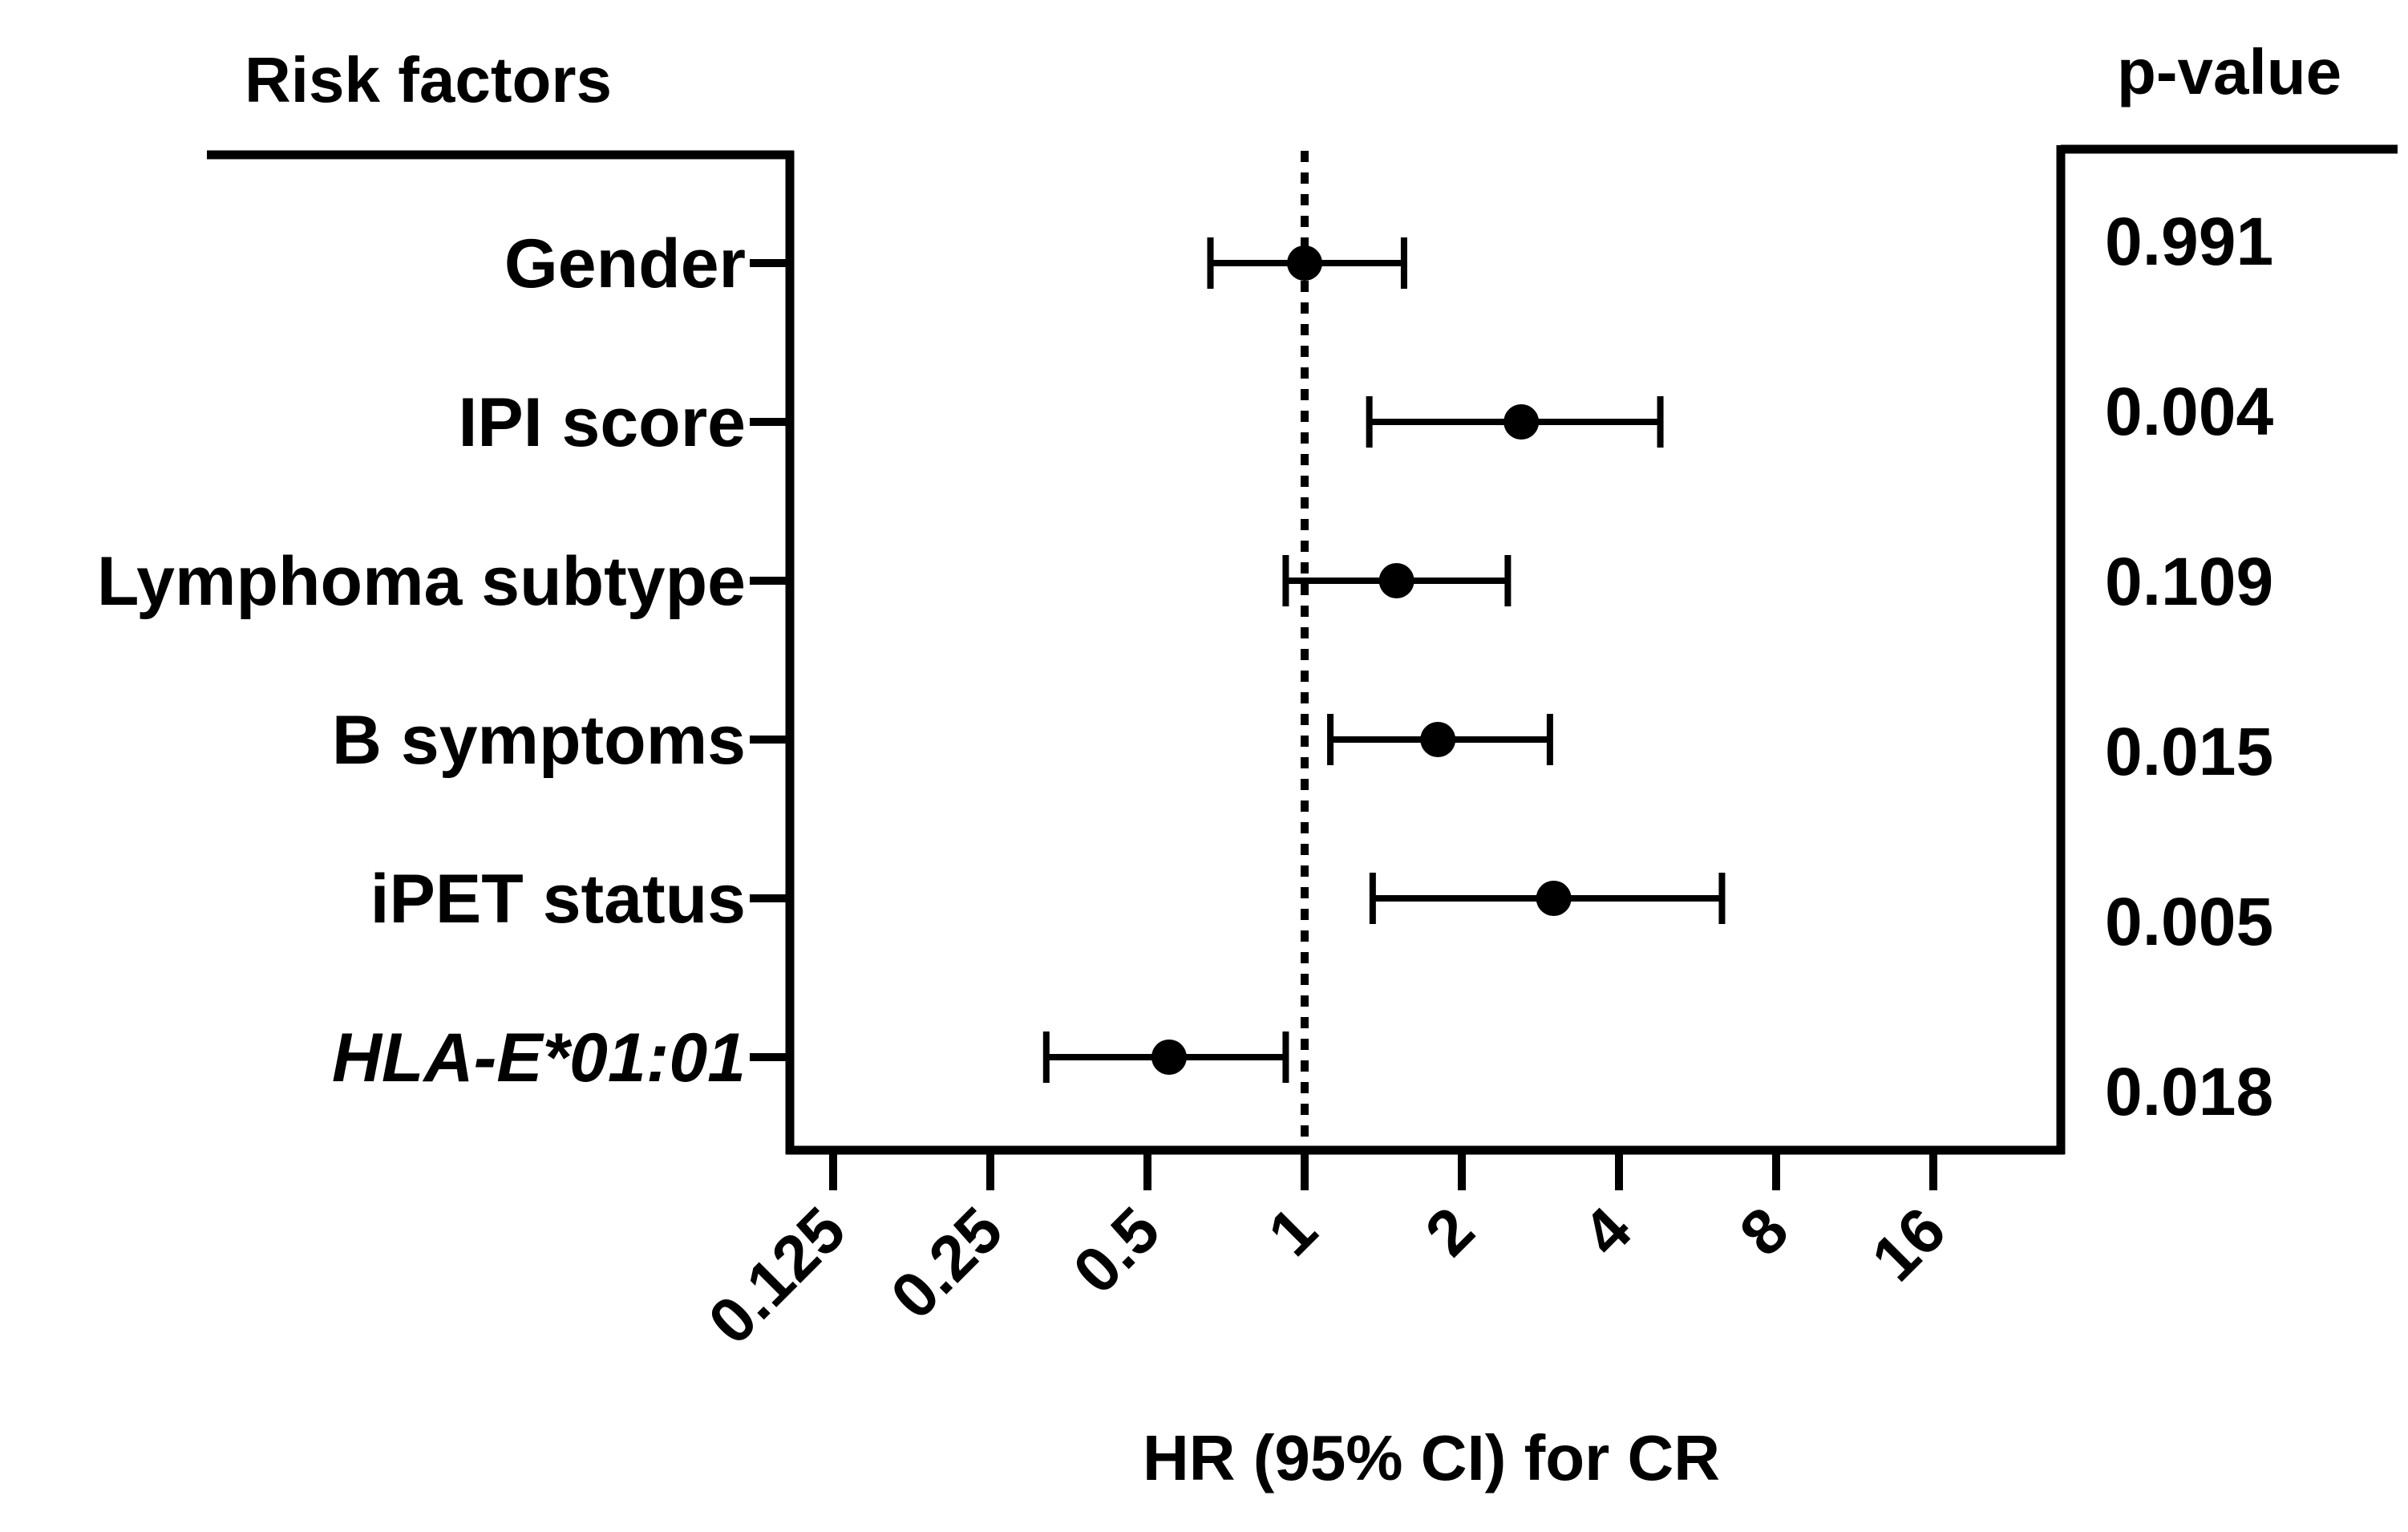  What do you see at coordinates (539, 1057) in the screenshot?
I see `risk-factor-label: HLA-E*01:01` at bounding box center [539, 1057].